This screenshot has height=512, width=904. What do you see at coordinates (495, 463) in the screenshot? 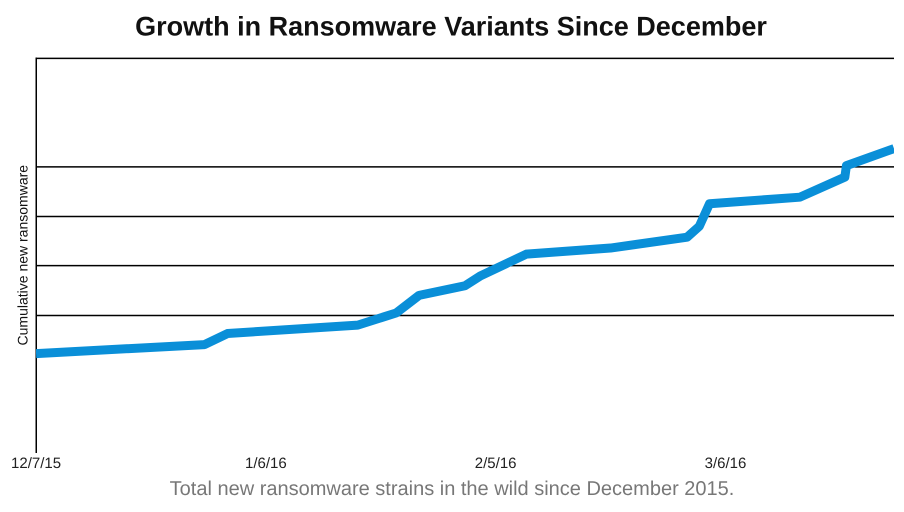
I see `x-tick-label: 2/5/16` at bounding box center [495, 463].